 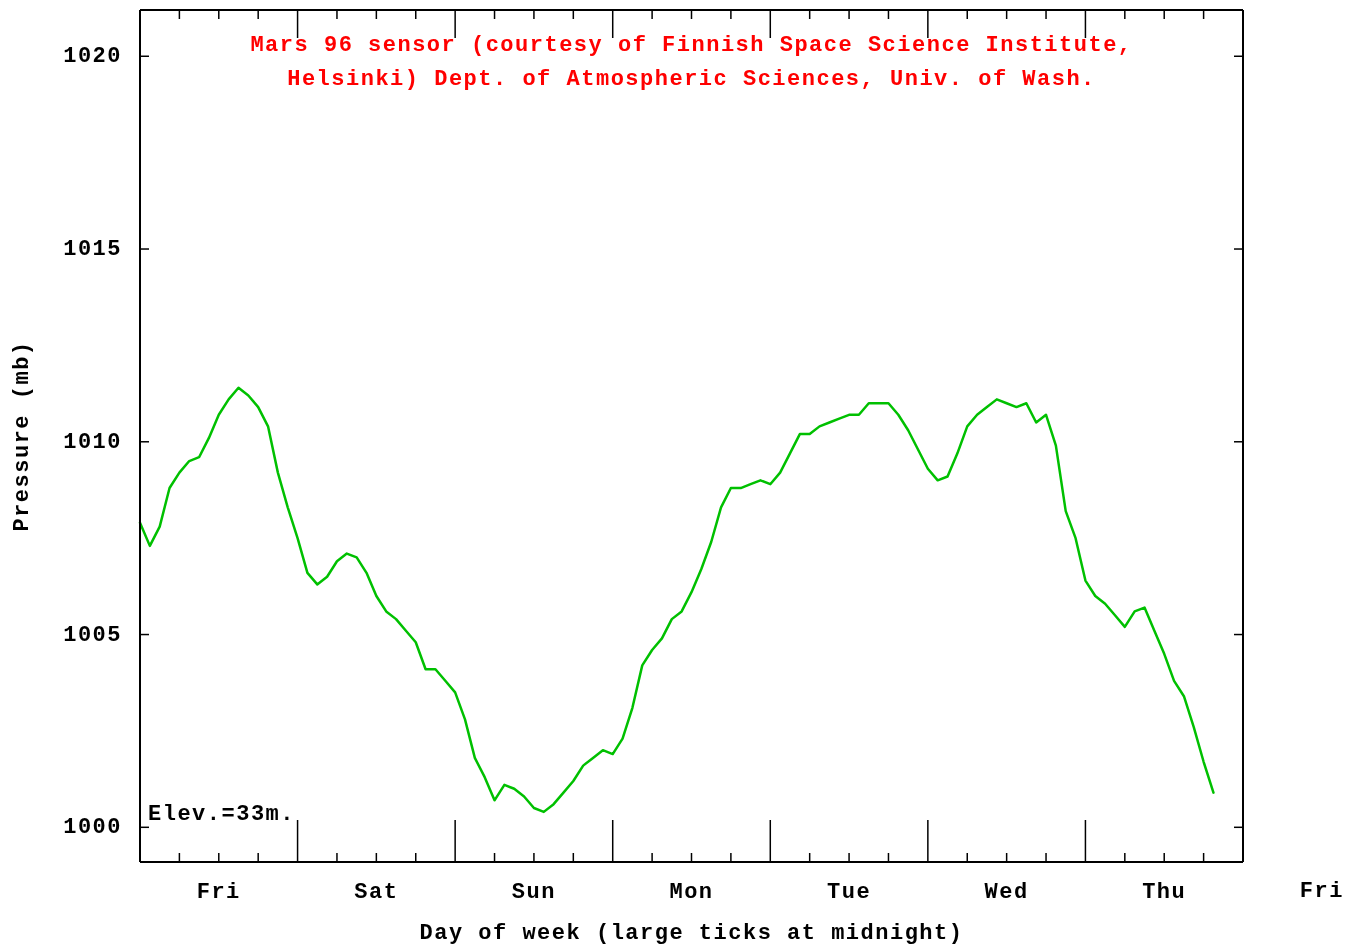 I want to click on y-axis-title: Pressure (mb), so click(x=22, y=436).